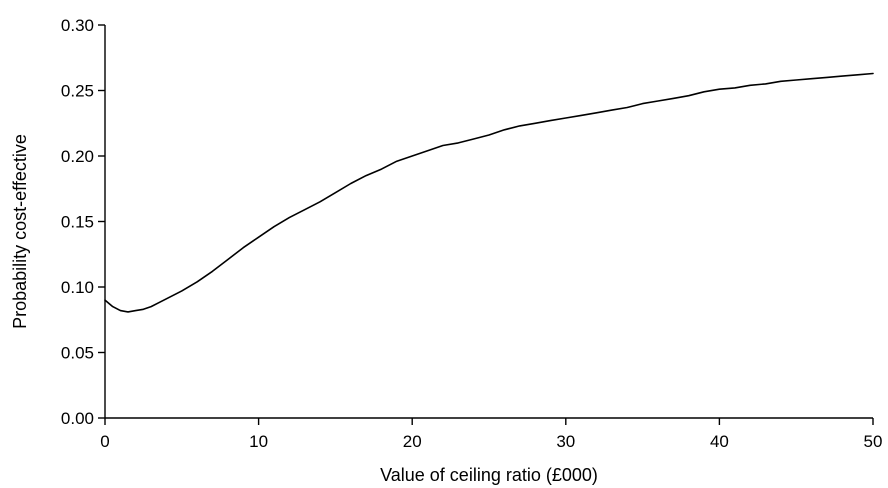 This screenshot has width=888, height=488. I want to click on x-axis-label: Value of ceiling ratio (£000), so click(489, 475).